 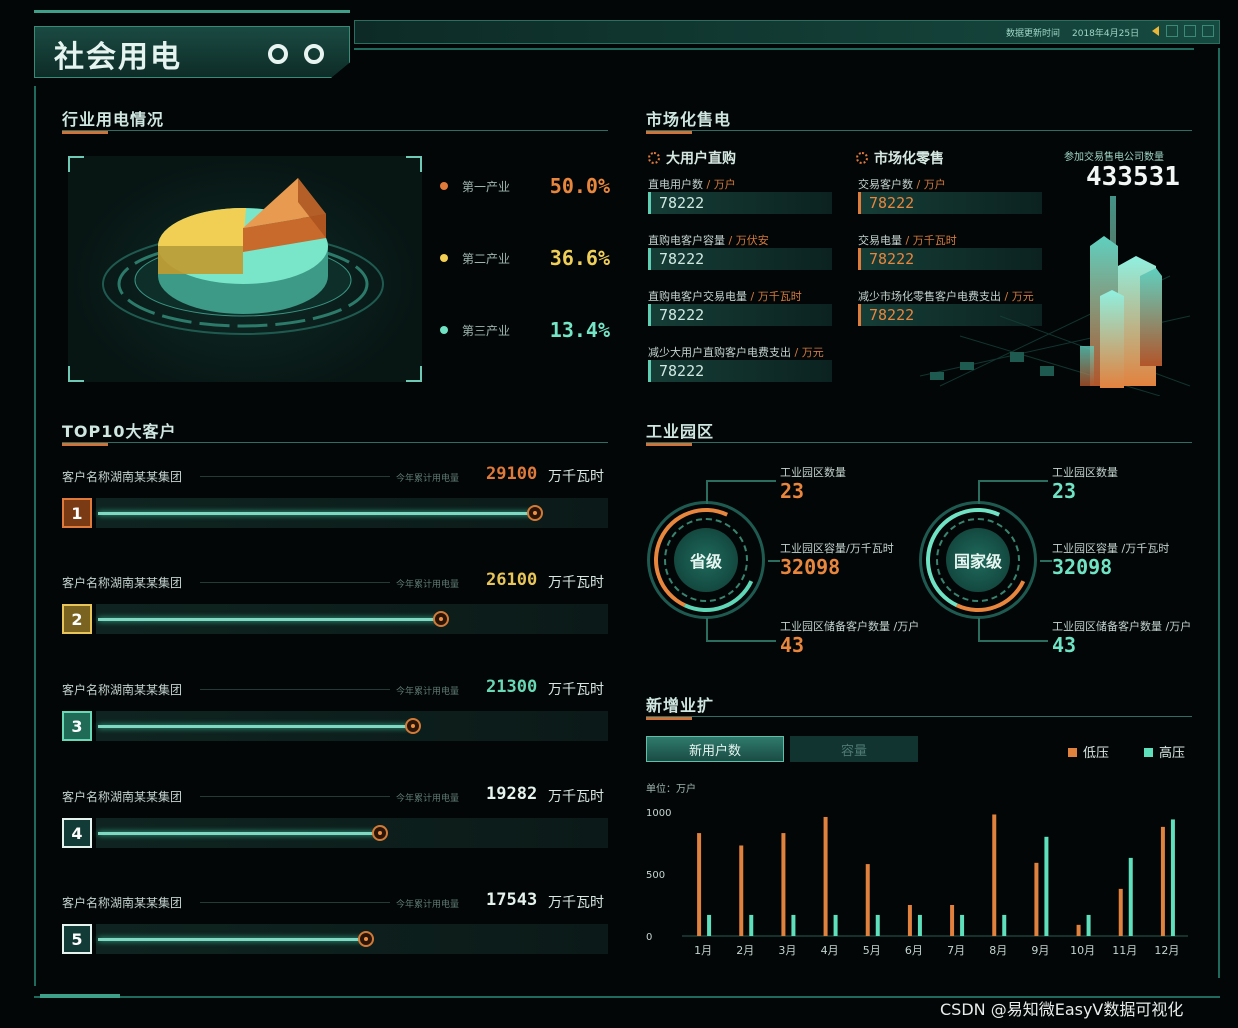 I want to click on x-tick-label: 12月, so click(x=1166, y=950).